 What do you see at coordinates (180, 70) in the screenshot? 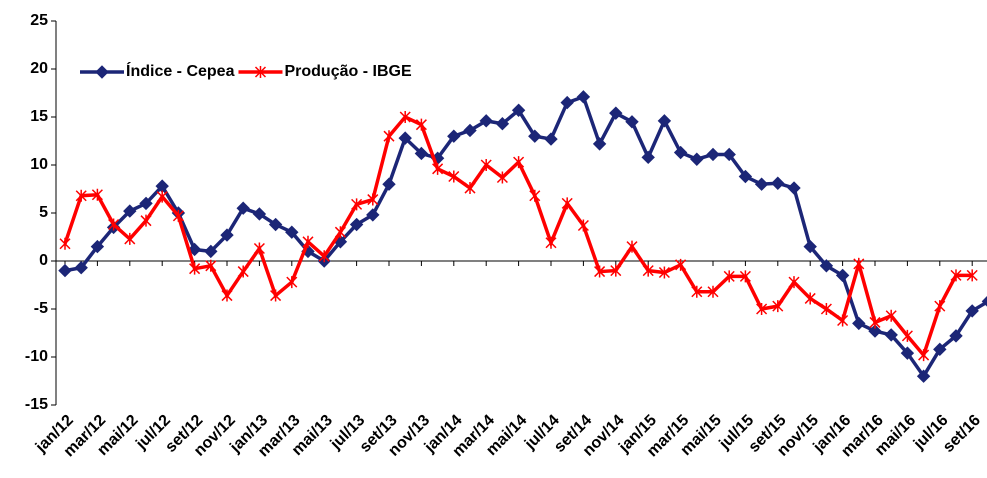
I see `legend-label: Índice - Cepea` at bounding box center [180, 70].